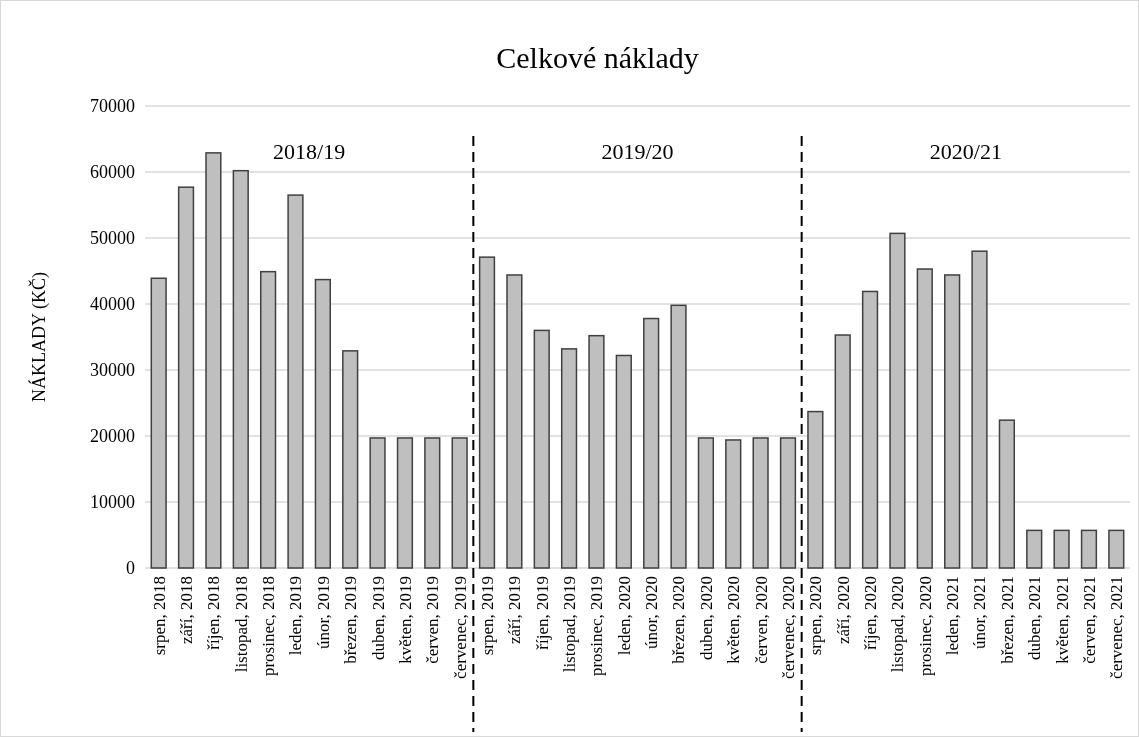 The width and height of the screenshot is (1139, 737). I want to click on y-tick-label: 0, so click(130, 568).